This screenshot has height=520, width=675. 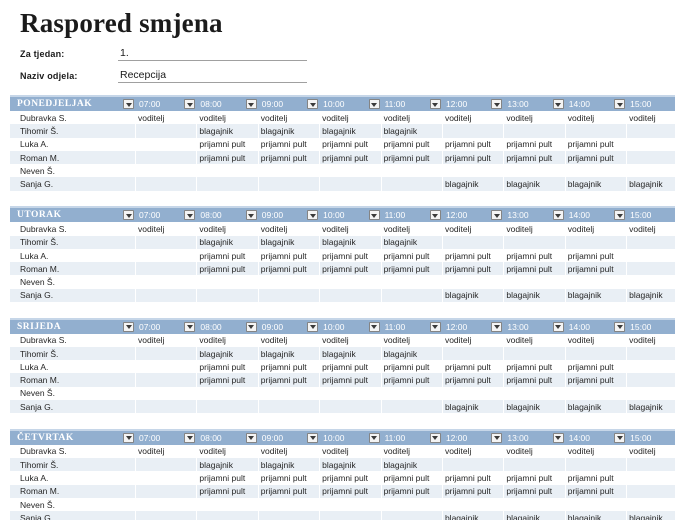 I want to click on filter-dropdown-button-srijeda-10:00, so click(x=374, y=326).